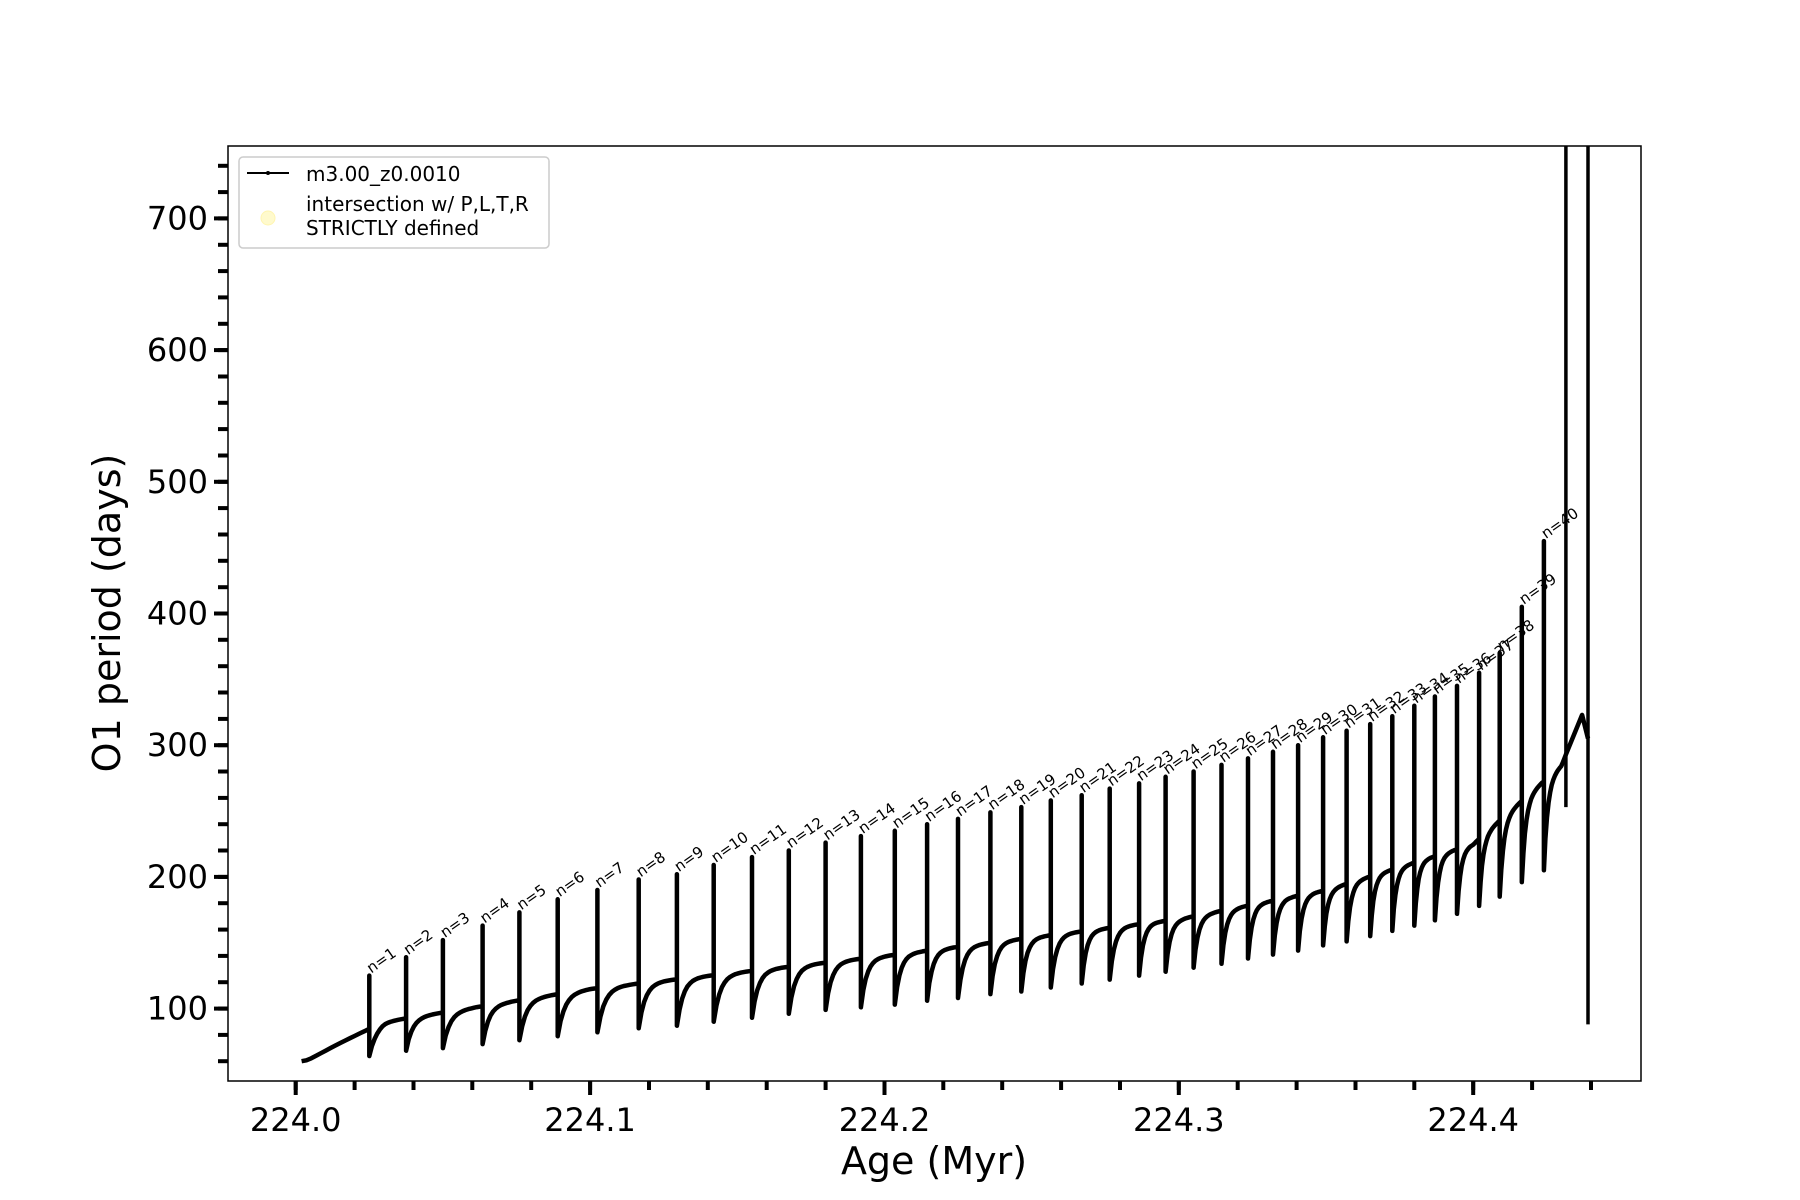  I want to click on x-axis: 224.0 224.1 224.2 224.3 224.4, so click(921, 1110).